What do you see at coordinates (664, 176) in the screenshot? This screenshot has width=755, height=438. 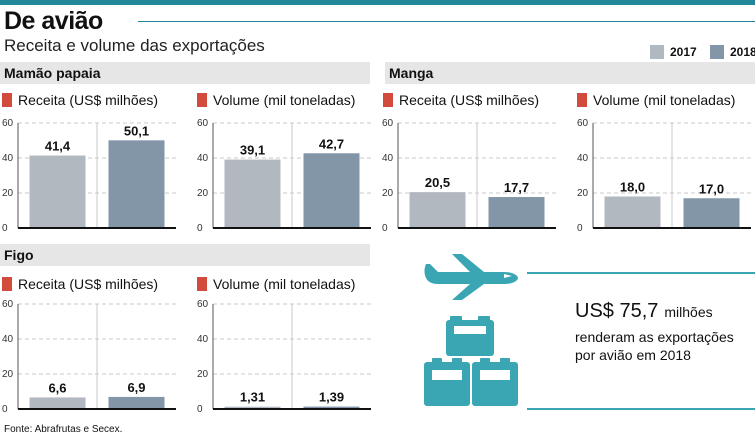 I see `chart-manga-volume: 0 20 40 60 18,0 17,0` at bounding box center [664, 176].